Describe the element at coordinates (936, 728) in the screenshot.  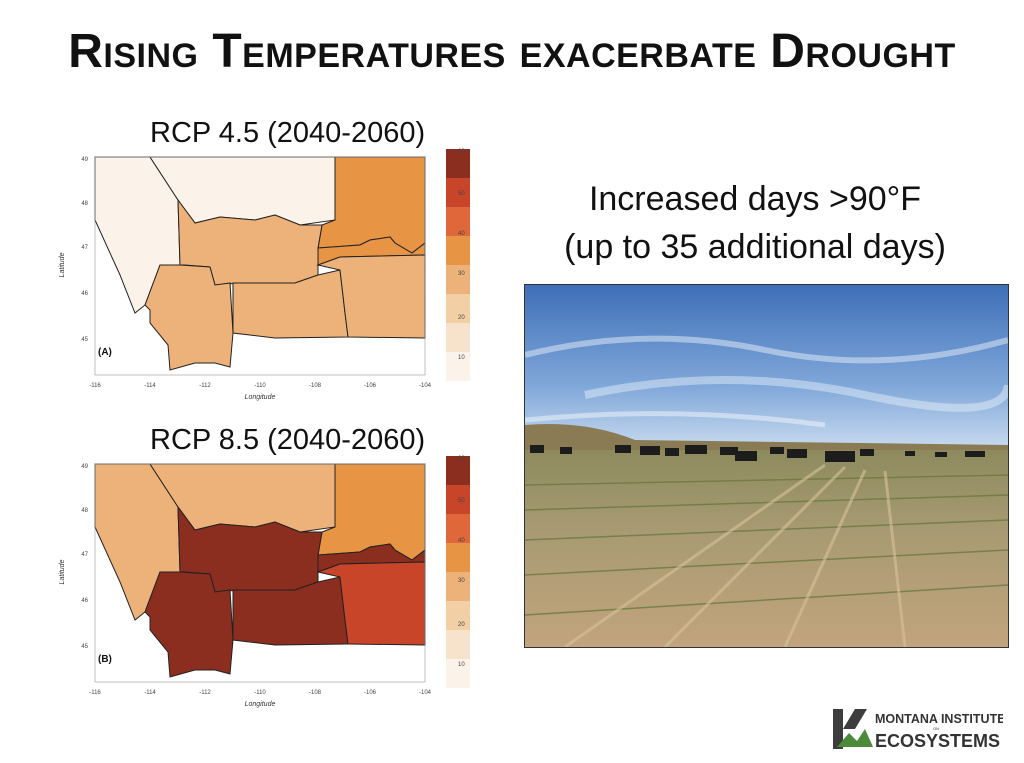
I see `logo-line-2: ON` at that location.